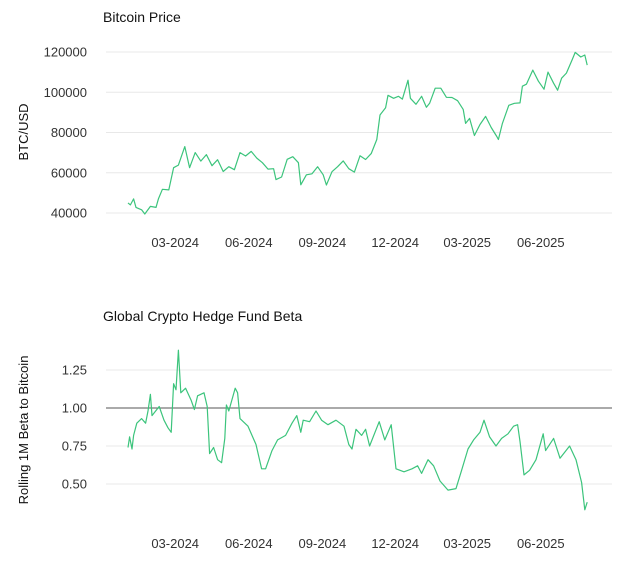 The height and width of the screenshot is (567, 620). I want to click on y-tick-label: 0.75, so click(74, 446).